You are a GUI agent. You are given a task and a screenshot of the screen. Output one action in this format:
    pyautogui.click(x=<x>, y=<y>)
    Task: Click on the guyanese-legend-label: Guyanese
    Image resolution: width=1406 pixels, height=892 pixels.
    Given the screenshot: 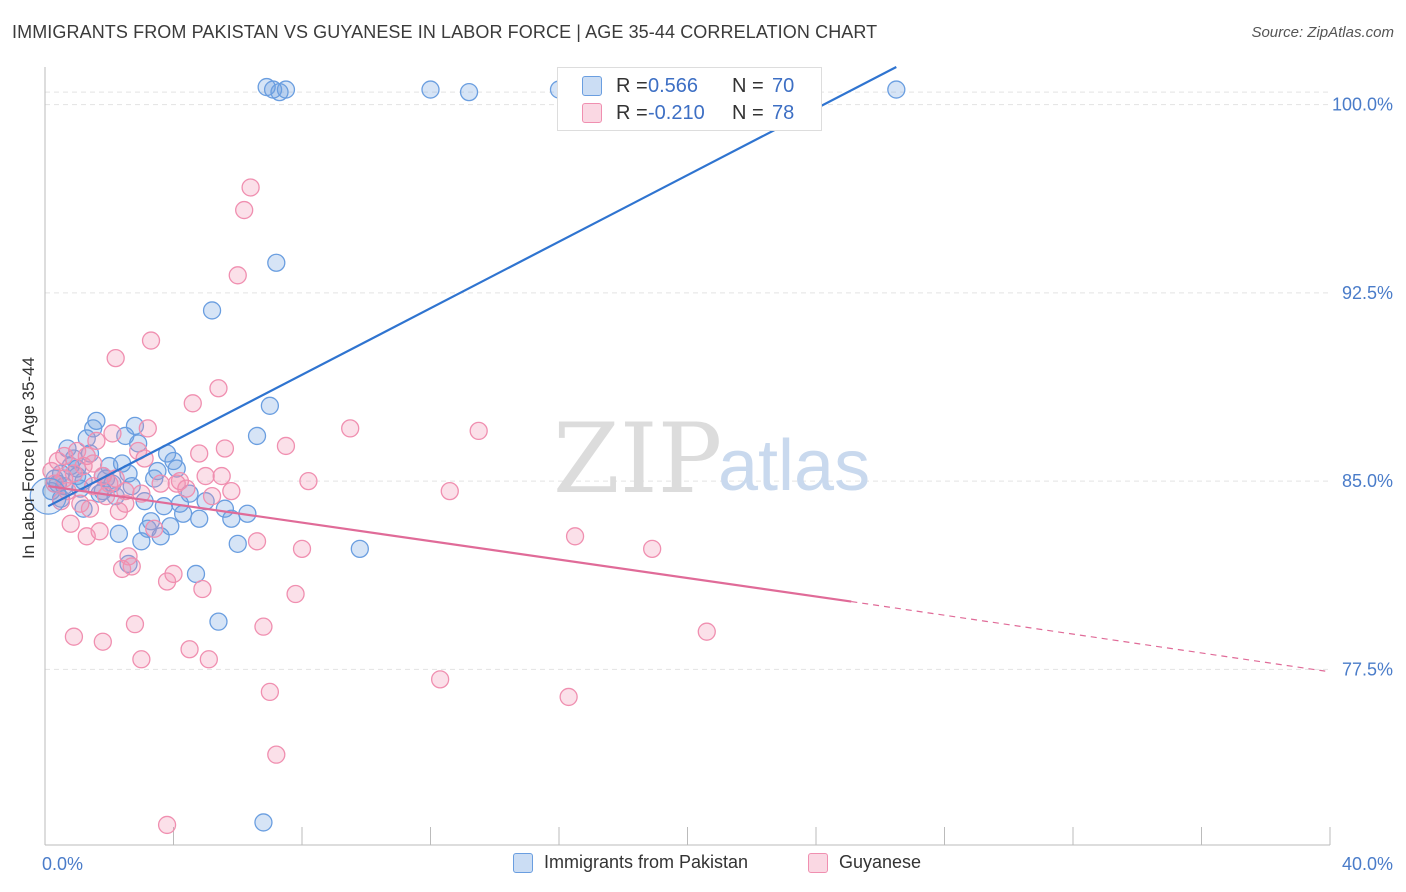 What is the action you would take?
    pyautogui.click(x=880, y=862)
    